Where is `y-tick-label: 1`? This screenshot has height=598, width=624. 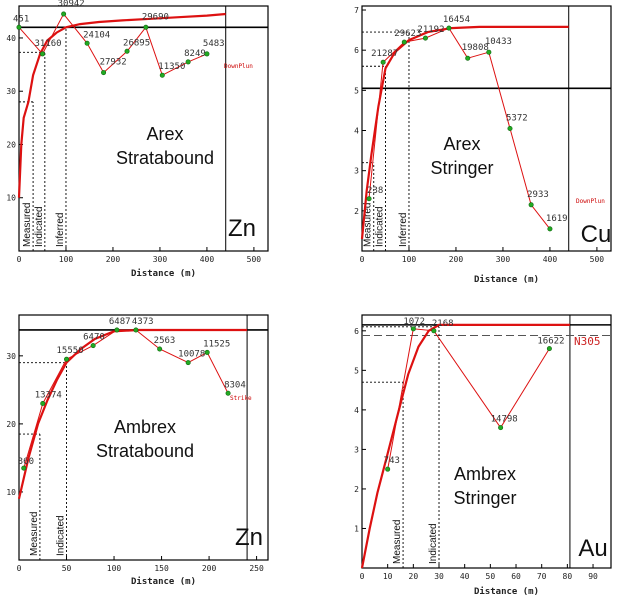 y-tick-label: 1 is located at coordinates (356, 528).